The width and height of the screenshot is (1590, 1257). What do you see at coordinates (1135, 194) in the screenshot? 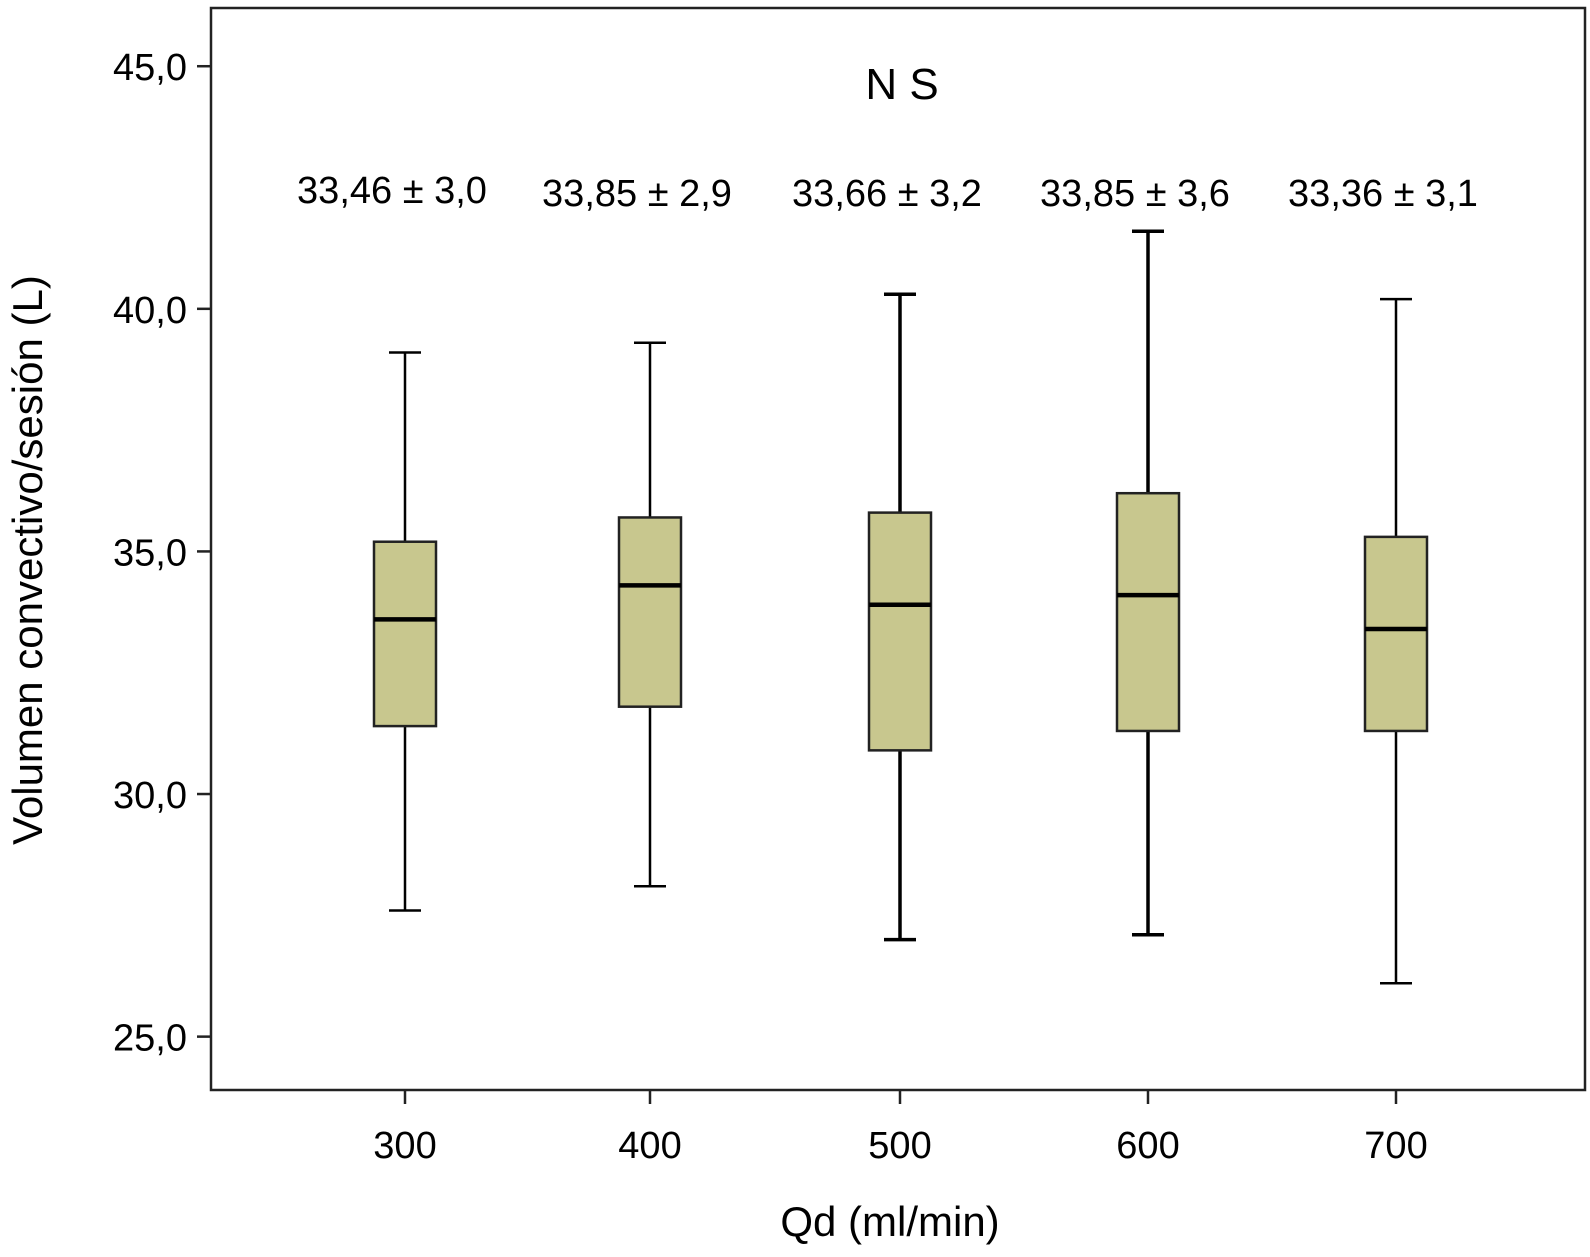
I see `mean-sd-annotation: 33,85 ± 3,6` at bounding box center [1135, 194].